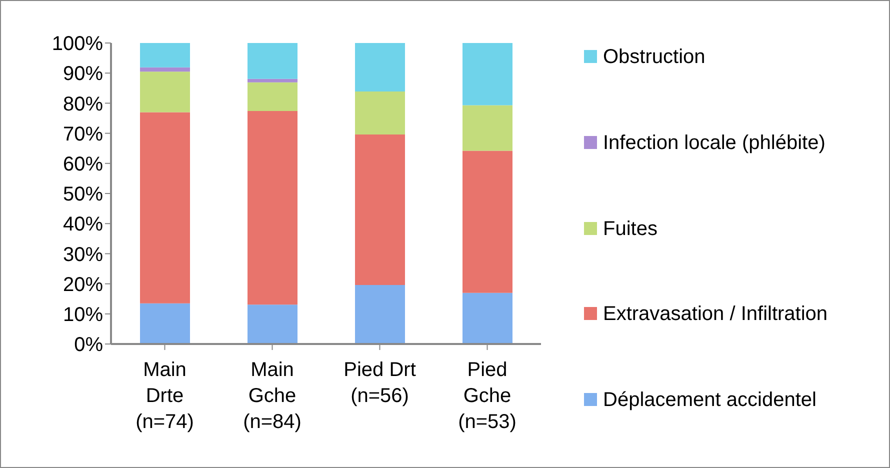 Image resolution: width=890 pixels, height=468 pixels. What do you see at coordinates (714, 143) in the screenshot?
I see `legend-label: Infection locale (phlébite)` at bounding box center [714, 143].